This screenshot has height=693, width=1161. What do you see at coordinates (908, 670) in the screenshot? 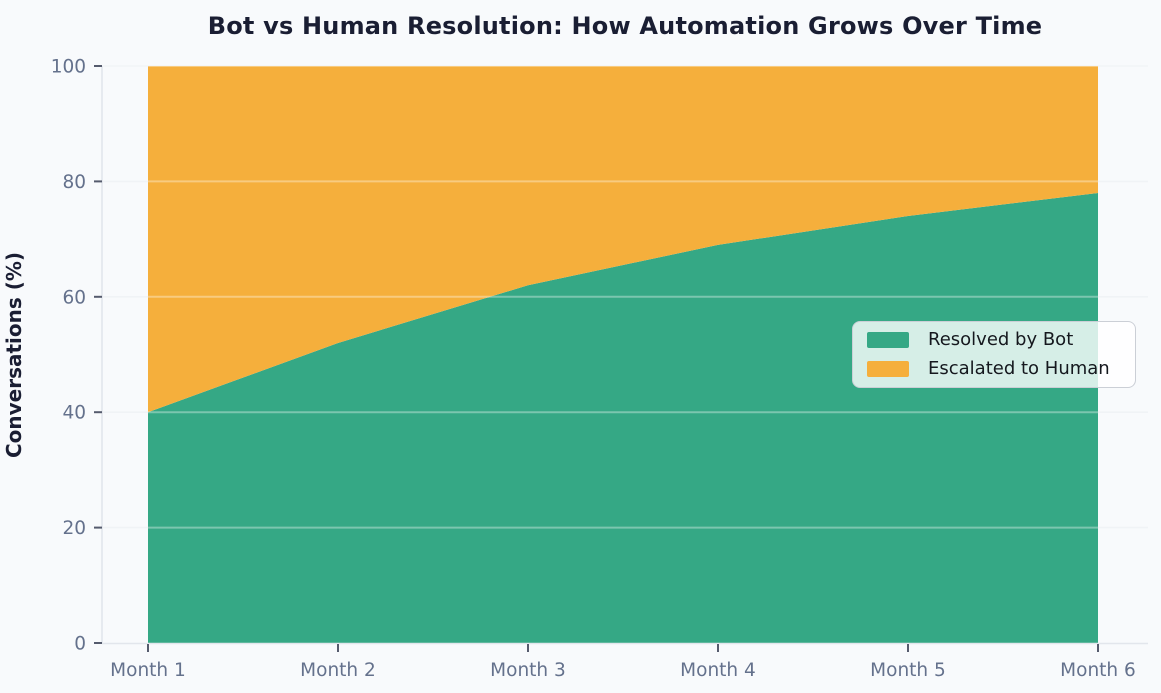
I see `x-tick-label-5: Month 5` at bounding box center [908, 670].